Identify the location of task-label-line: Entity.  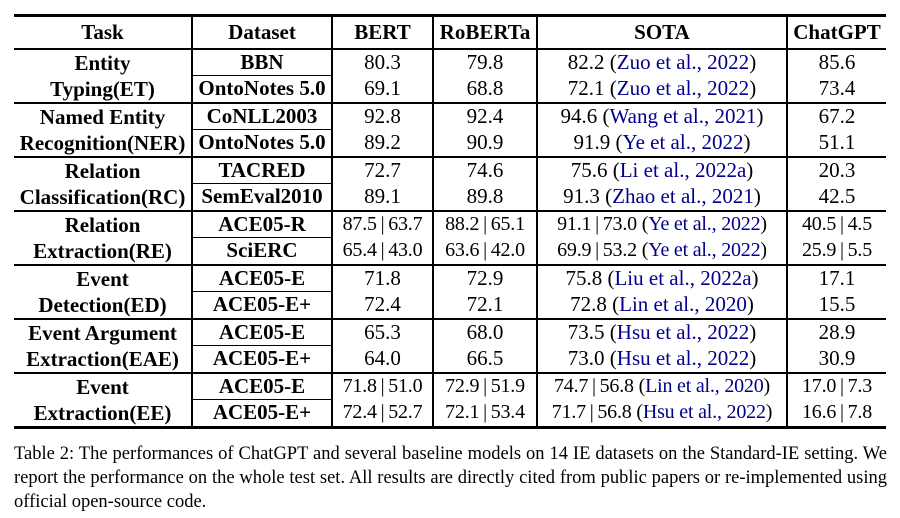
(102, 62).